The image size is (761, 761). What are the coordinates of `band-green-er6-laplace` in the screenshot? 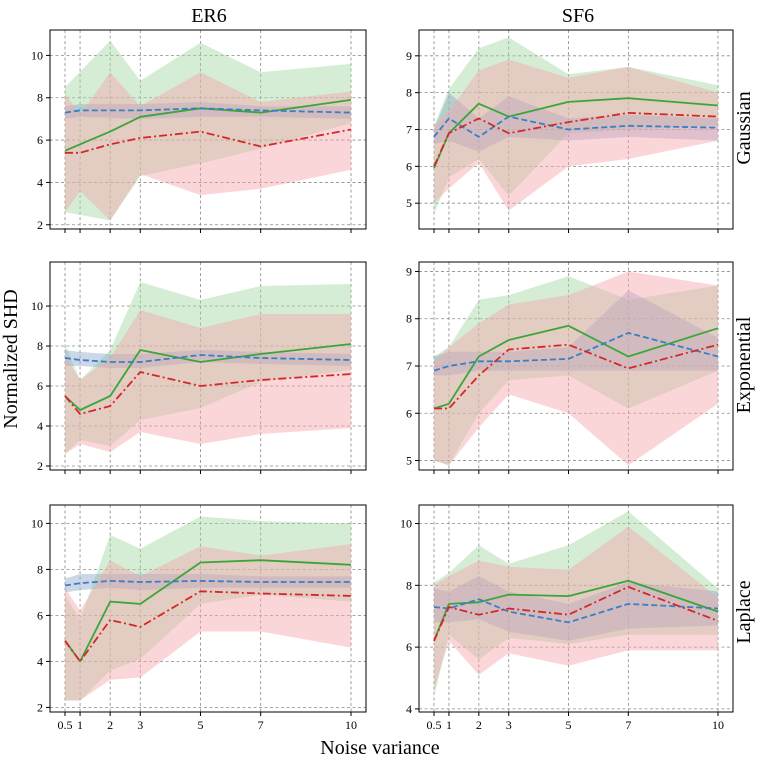 It's located at (208, 608).